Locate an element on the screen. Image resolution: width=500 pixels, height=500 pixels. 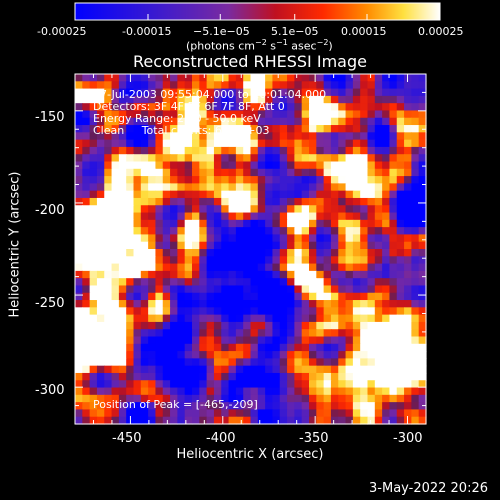
colorbar-tick-label: 0.00025 is located at coordinates (441, 31).